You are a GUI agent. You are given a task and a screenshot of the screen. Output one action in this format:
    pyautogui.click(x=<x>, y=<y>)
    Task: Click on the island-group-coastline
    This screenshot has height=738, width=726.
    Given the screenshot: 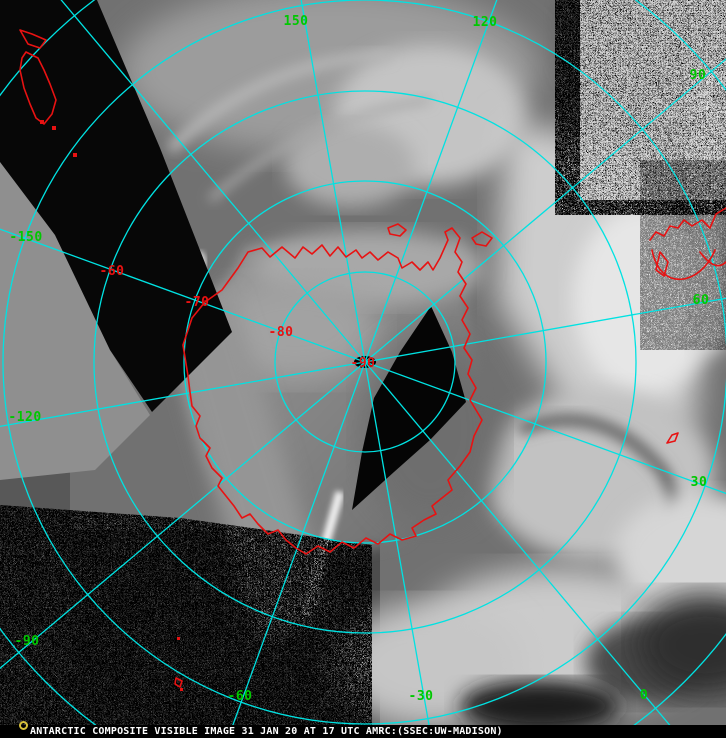 What is the action you would take?
    pyautogui.click(x=687, y=224)
    